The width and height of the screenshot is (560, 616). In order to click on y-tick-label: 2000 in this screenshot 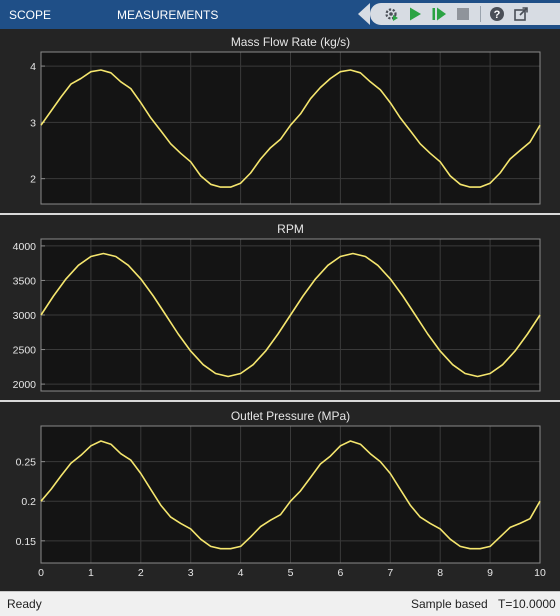, I will do `click(25, 385)`.